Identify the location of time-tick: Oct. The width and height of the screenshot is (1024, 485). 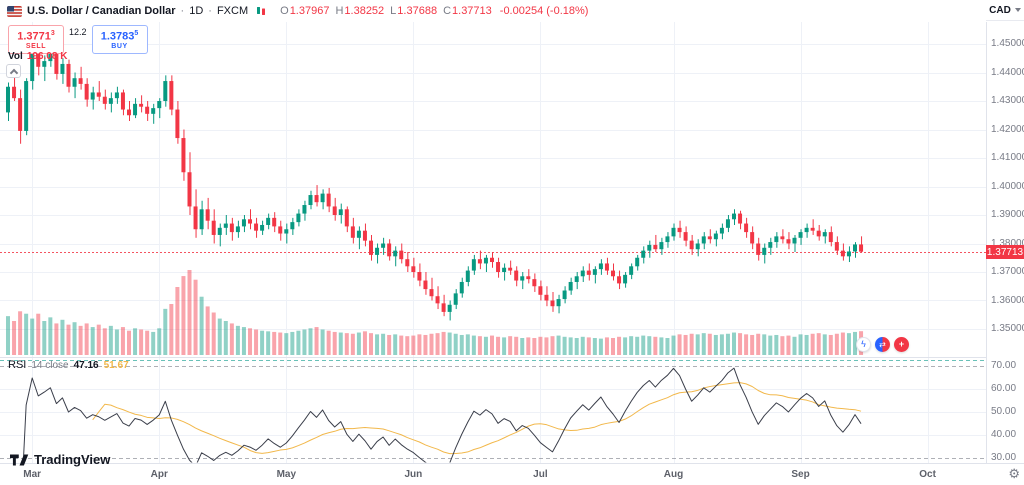
(927, 474).